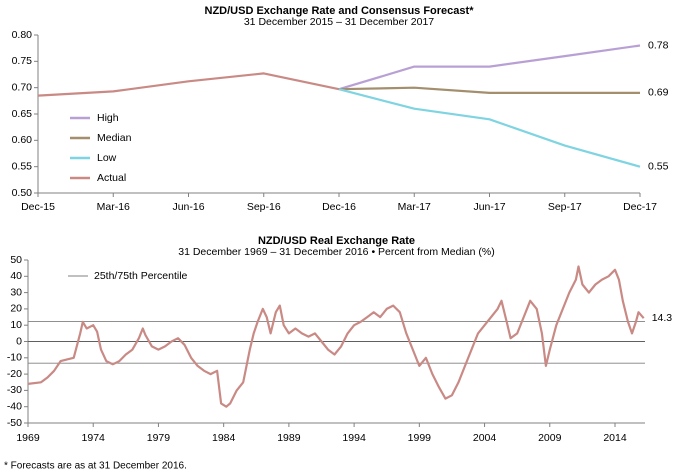 This screenshot has width=674, height=476. Describe the element at coordinates (141, 276) in the screenshot. I see `legend-label: 25th/75th Percentile` at that location.